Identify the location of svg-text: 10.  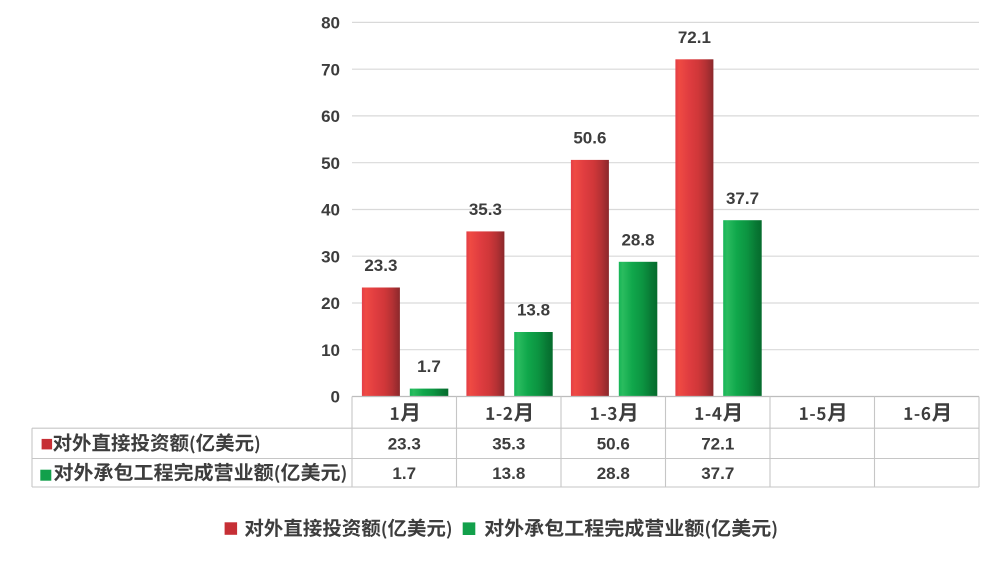
(330, 350).